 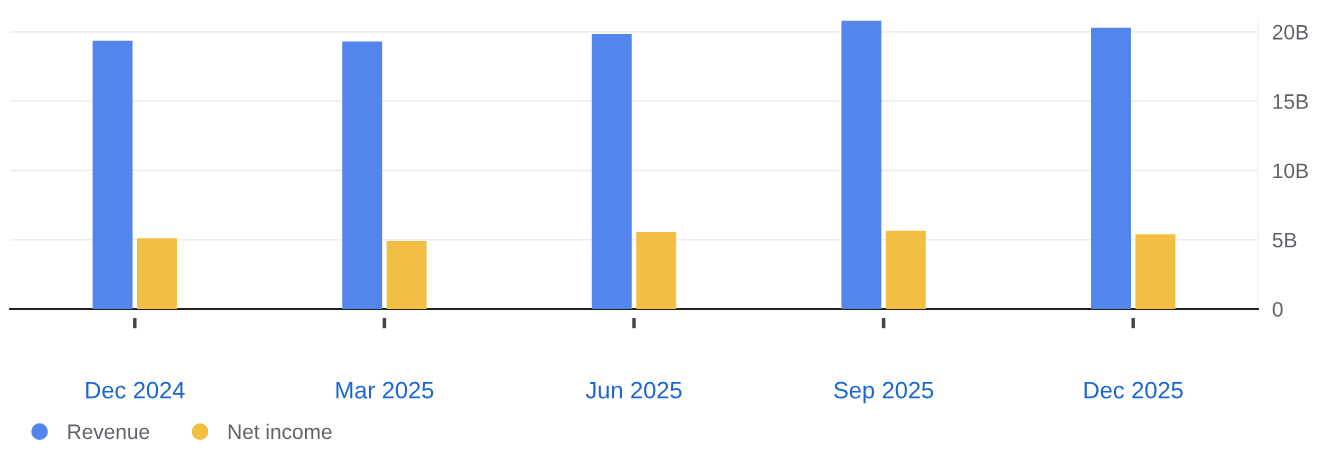 I want to click on legend-label: Net income, so click(x=280, y=431).